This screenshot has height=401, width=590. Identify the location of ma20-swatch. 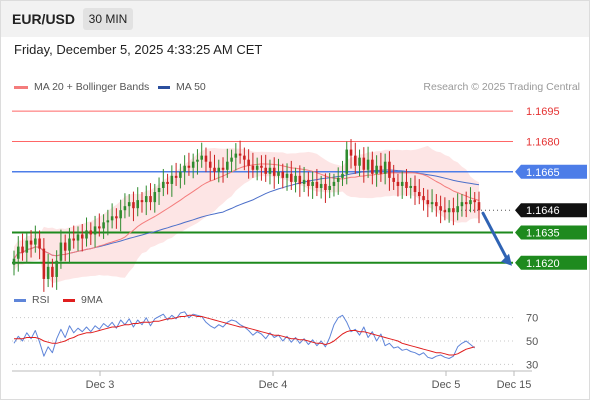
(21, 87).